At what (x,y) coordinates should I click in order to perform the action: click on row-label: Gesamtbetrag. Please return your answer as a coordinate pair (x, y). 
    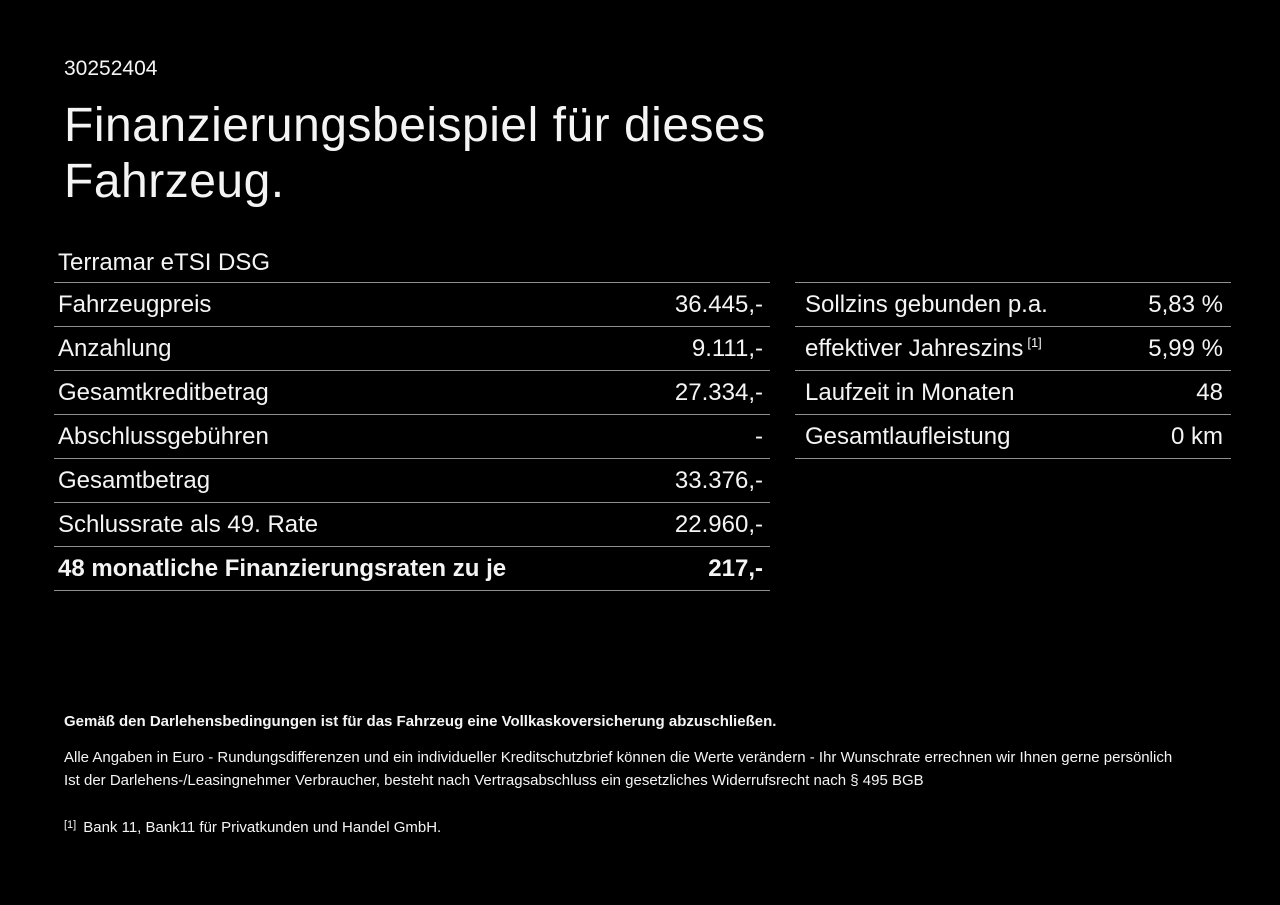
    Looking at the image, I should click on (134, 480).